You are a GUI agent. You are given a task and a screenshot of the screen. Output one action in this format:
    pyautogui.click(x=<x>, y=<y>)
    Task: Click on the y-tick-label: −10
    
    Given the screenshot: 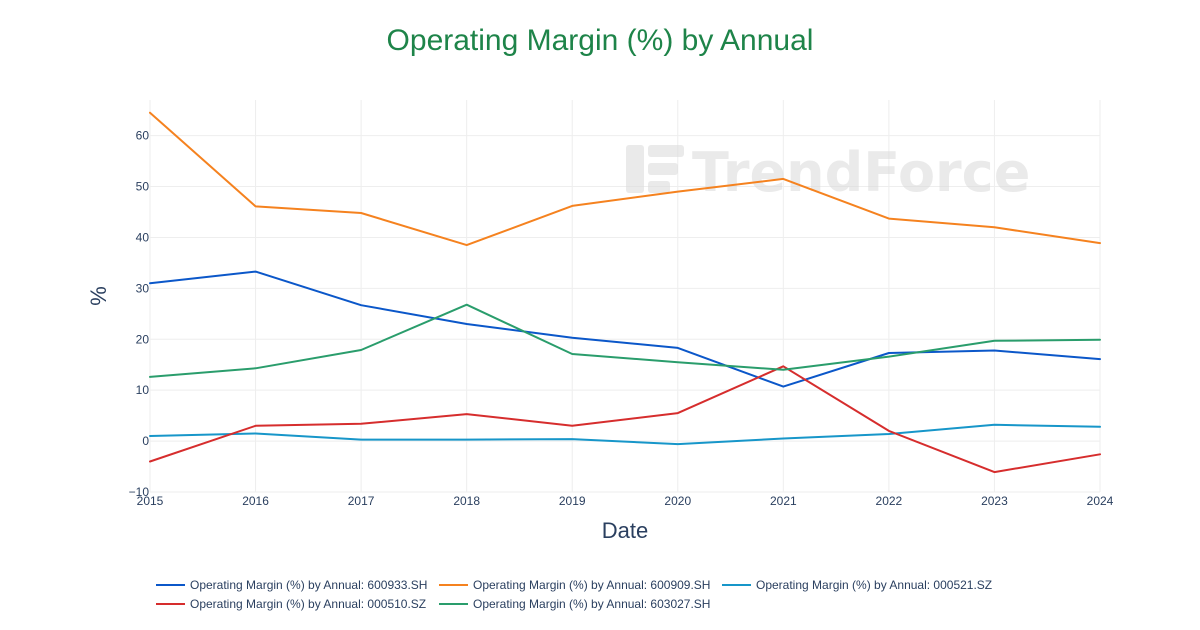 What is the action you would take?
    pyautogui.click(x=139, y=492)
    